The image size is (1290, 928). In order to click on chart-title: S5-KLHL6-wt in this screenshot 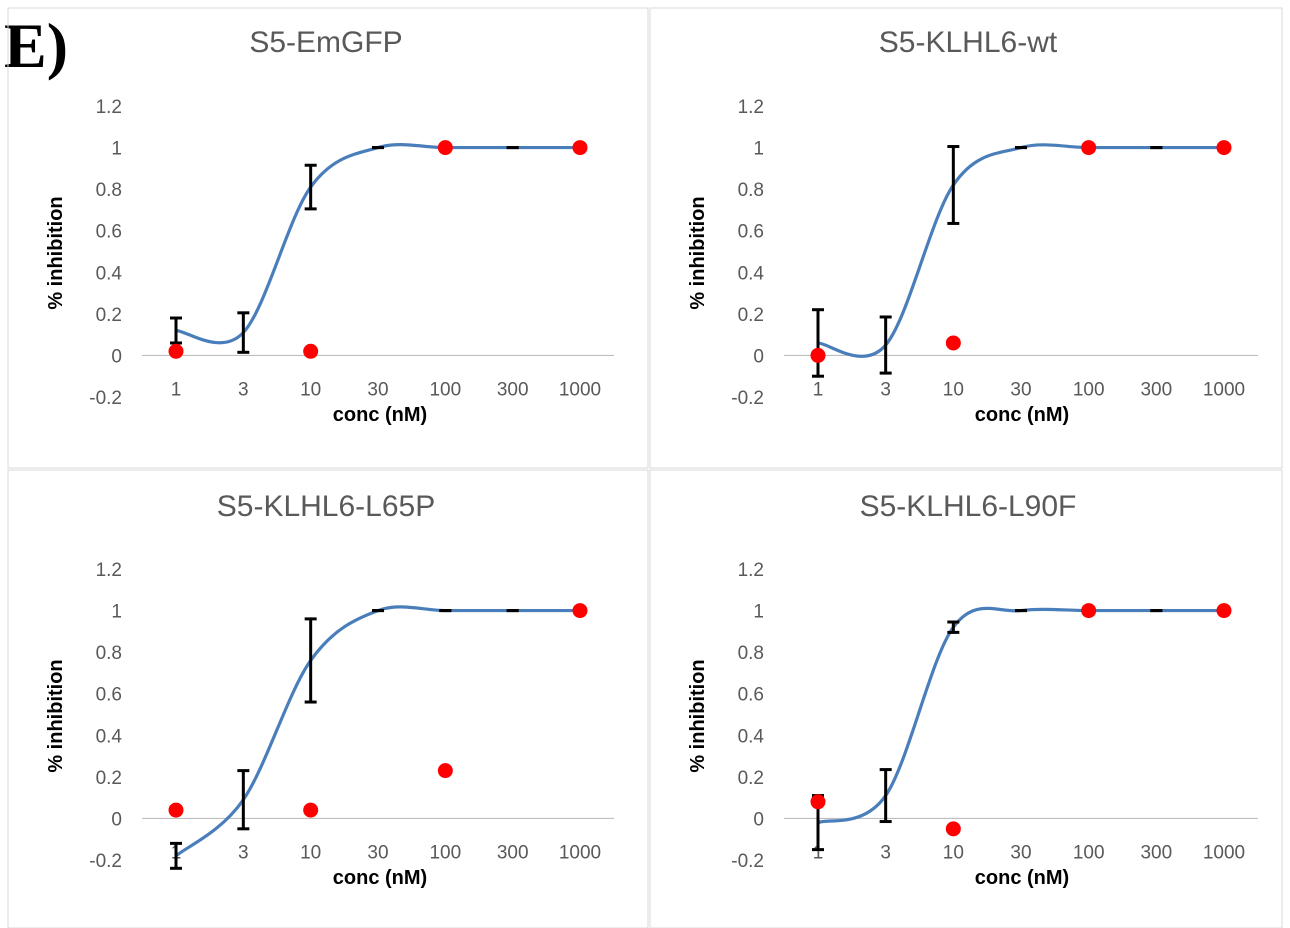, I will do `click(968, 42)`.